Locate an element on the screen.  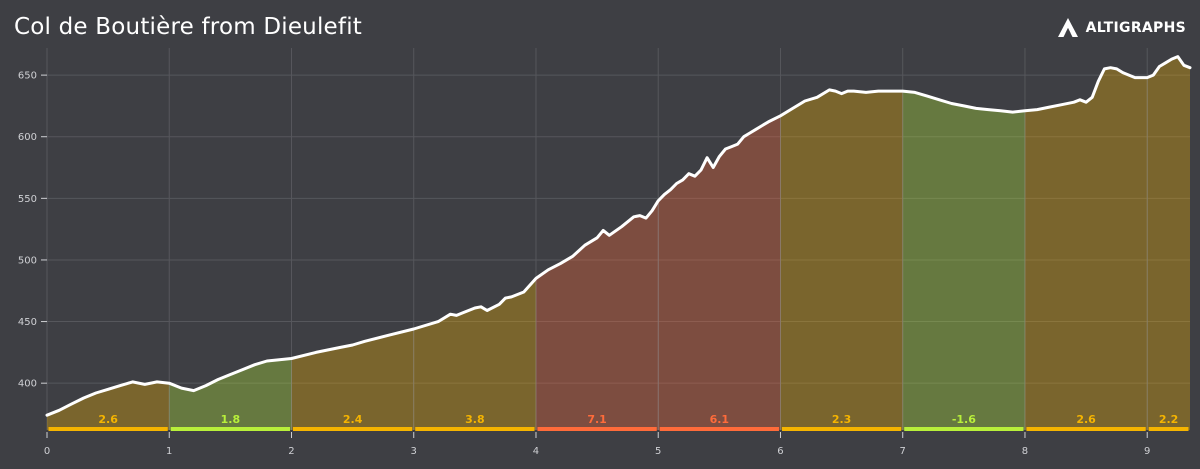
gradient-label-1: 1.8 is located at coordinates (231, 419).